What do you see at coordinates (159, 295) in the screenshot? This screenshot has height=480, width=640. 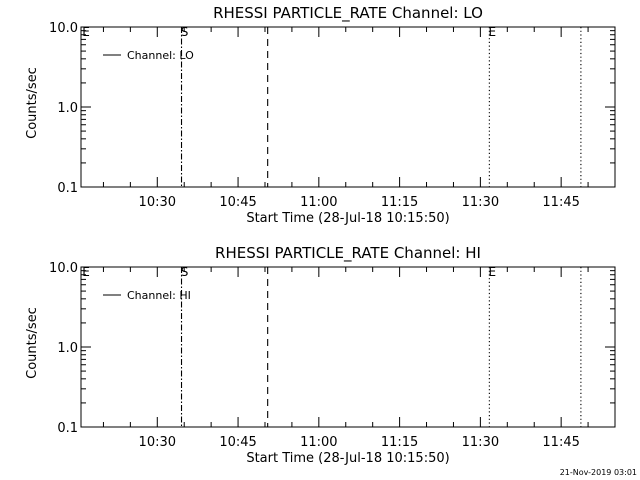 I see `legend-label: Channel: HI` at bounding box center [159, 295].